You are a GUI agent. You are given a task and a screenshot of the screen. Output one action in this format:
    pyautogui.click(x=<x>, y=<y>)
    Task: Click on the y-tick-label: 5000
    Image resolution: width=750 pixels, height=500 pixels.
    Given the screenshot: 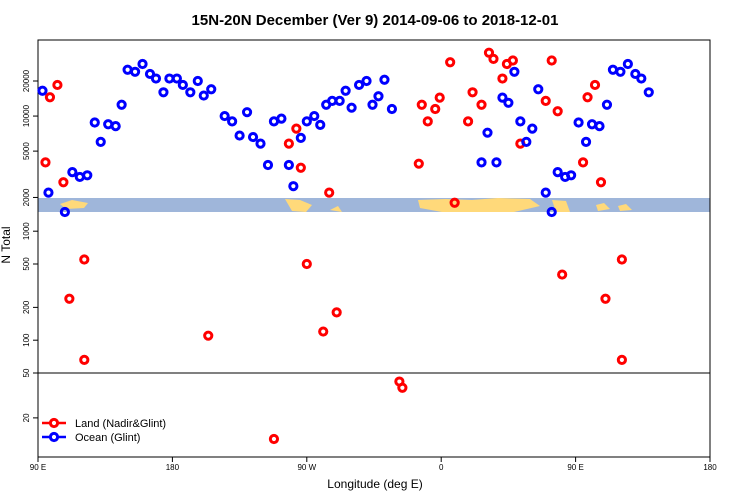 What is the action you would take?
    pyautogui.click(x=26, y=151)
    